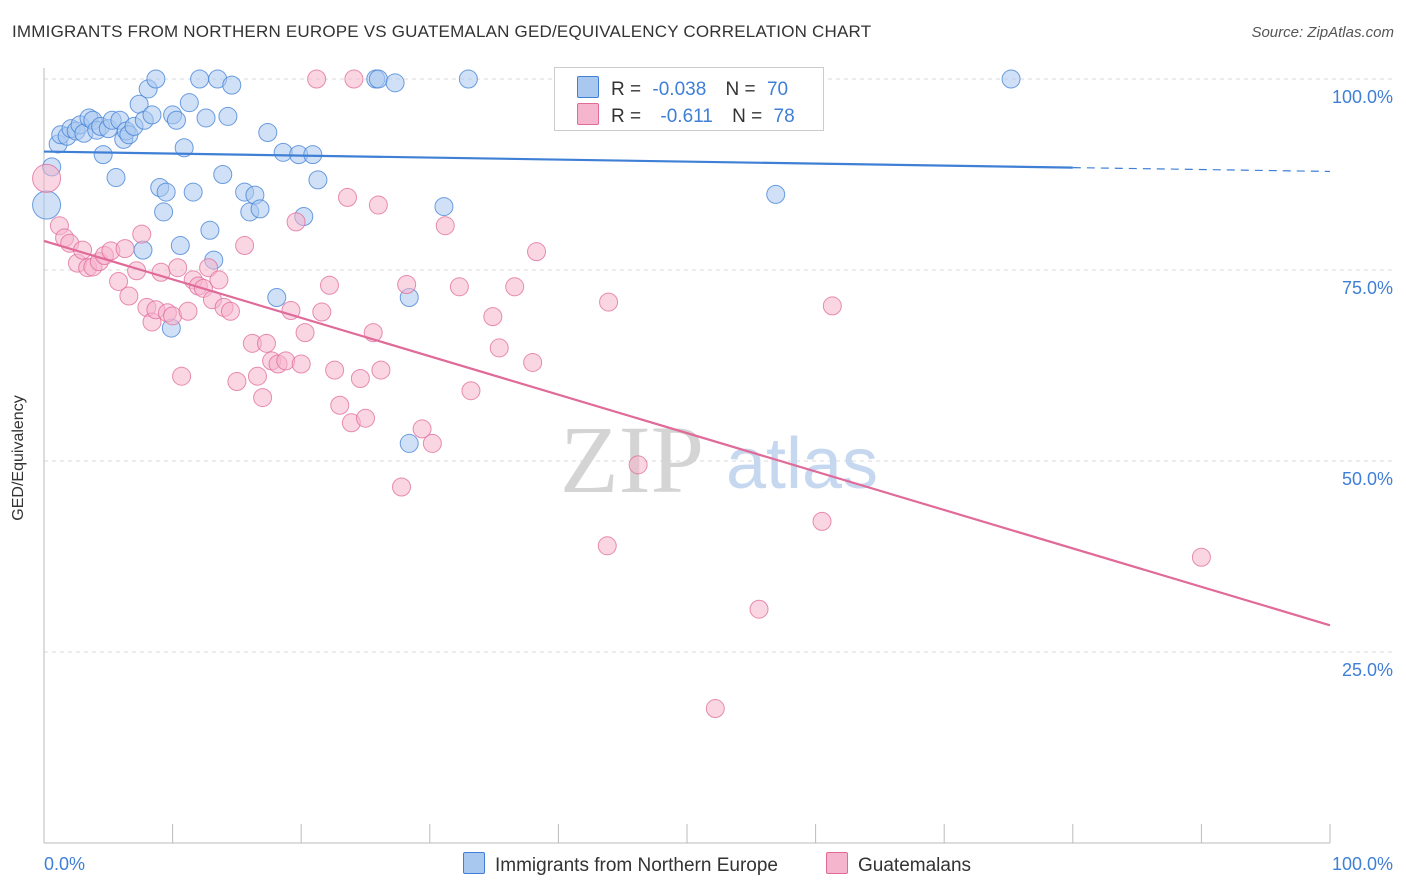 This screenshot has width=1406, height=892. What do you see at coordinates (1322, 32) in the screenshot?
I see `source-label: Source: ZipAtlas.com` at bounding box center [1322, 32].